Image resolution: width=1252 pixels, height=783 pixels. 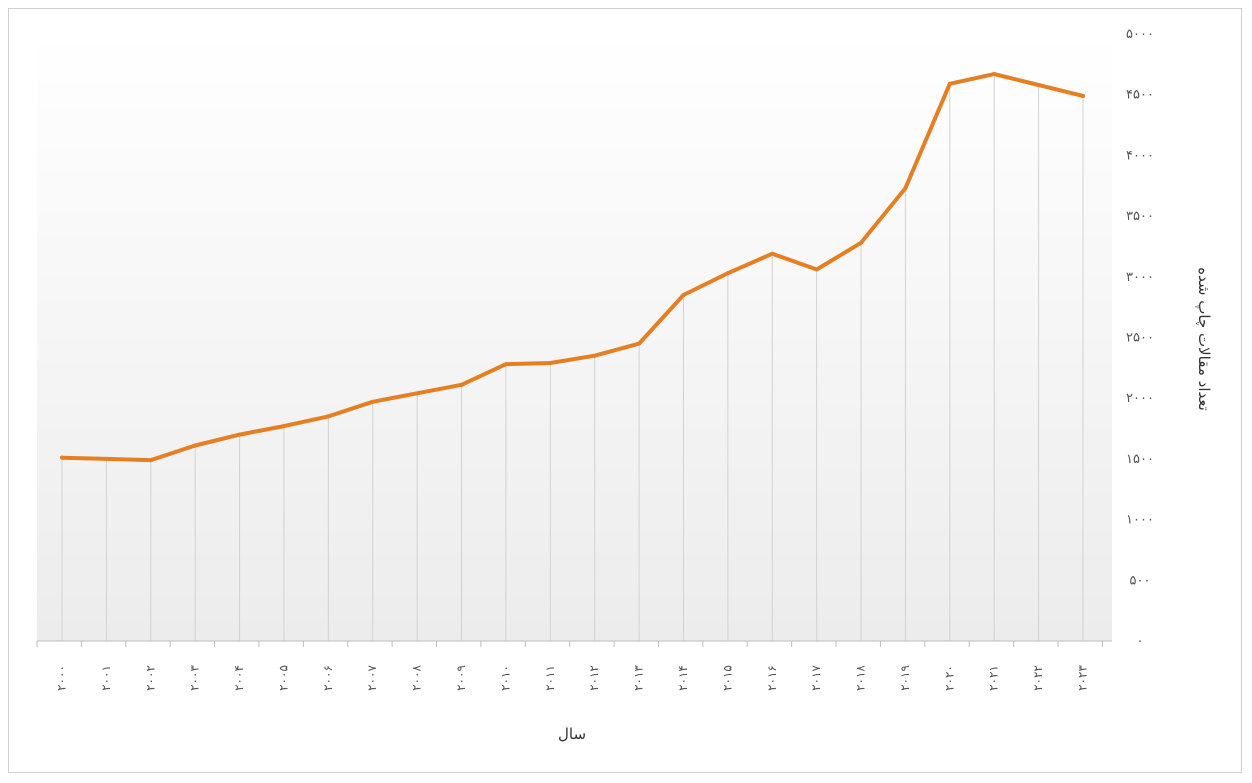 What do you see at coordinates (1140, 155) in the screenshot?
I see `y-tick-label: ۴۰۰۰` at bounding box center [1140, 155].